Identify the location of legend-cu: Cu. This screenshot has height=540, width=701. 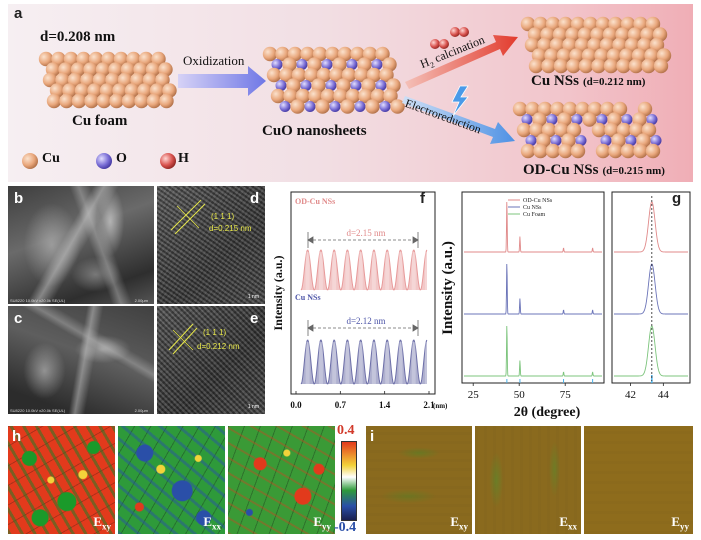
(51, 158).